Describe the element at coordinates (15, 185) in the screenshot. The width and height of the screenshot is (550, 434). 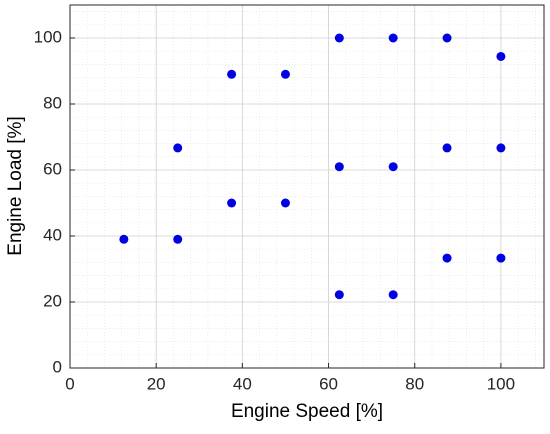
I see `y-axis-label: Engine Load [%]` at that location.